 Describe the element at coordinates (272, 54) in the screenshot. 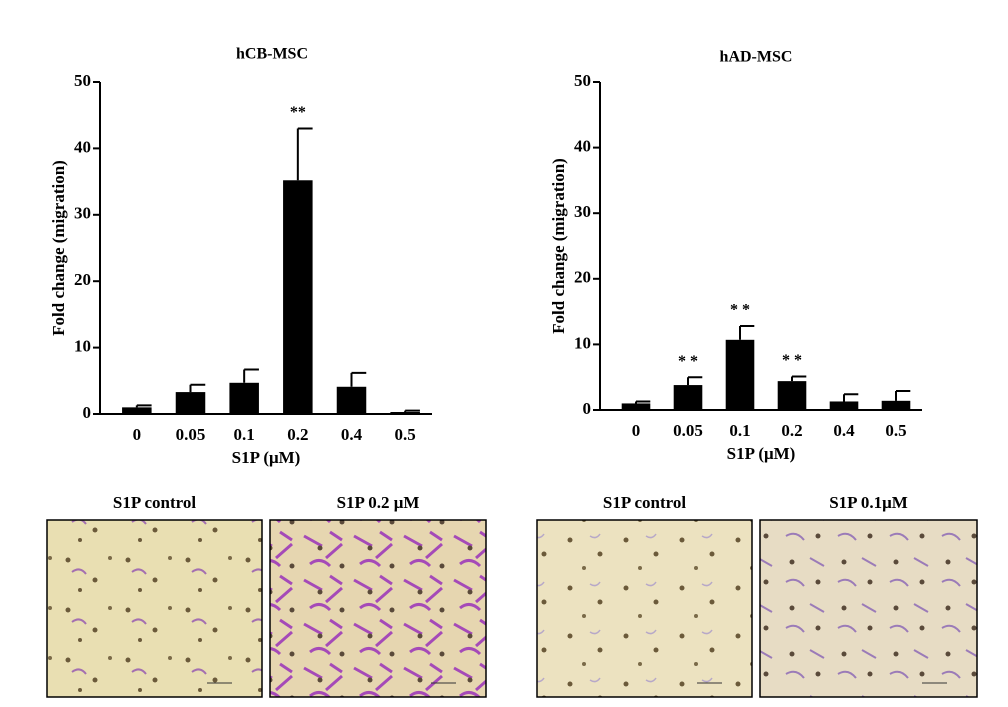

I see `chart-title: hCB-MSC` at that location.